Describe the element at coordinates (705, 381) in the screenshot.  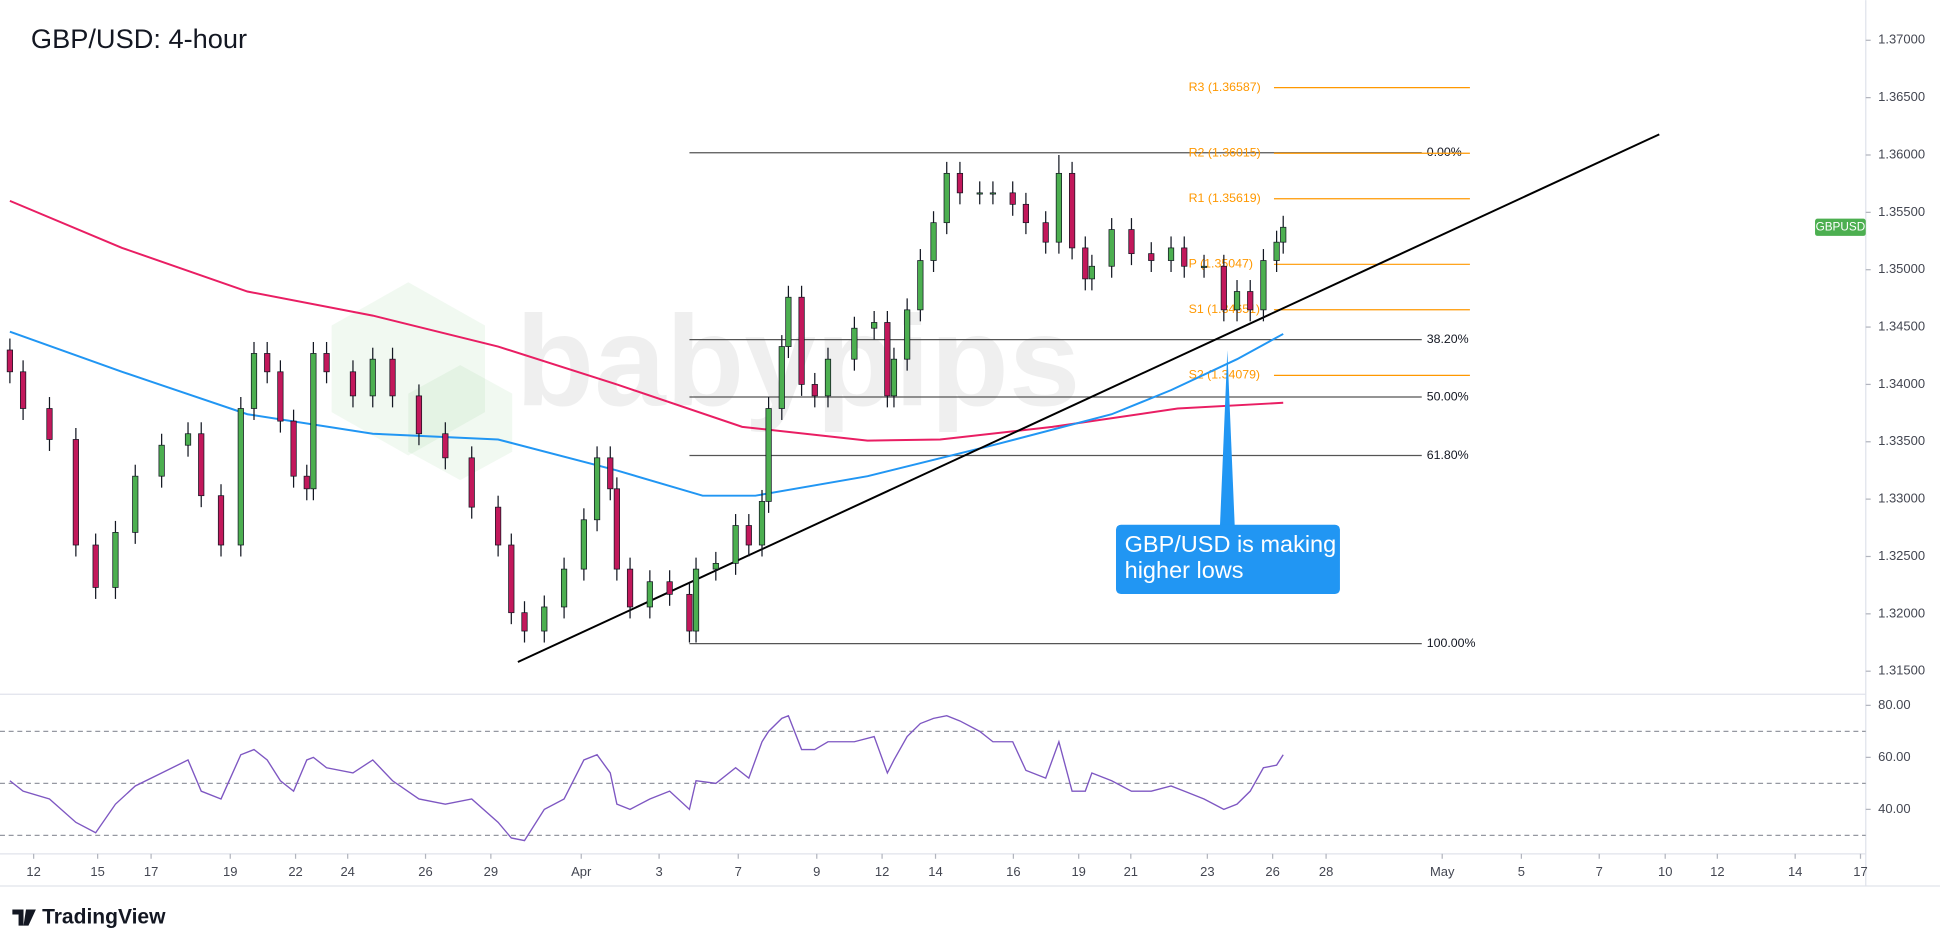
I see `watermark: babypips` at that location.